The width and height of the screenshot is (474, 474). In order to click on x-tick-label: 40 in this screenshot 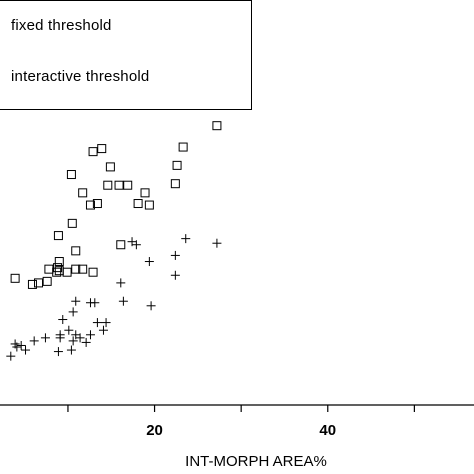, I will do `click(327, 430)`.